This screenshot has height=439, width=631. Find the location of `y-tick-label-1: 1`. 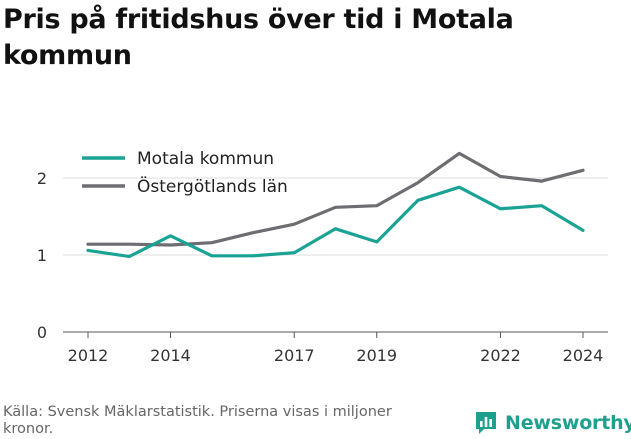

y-tick-label-1: 1 is located at coordinates (42, 255).